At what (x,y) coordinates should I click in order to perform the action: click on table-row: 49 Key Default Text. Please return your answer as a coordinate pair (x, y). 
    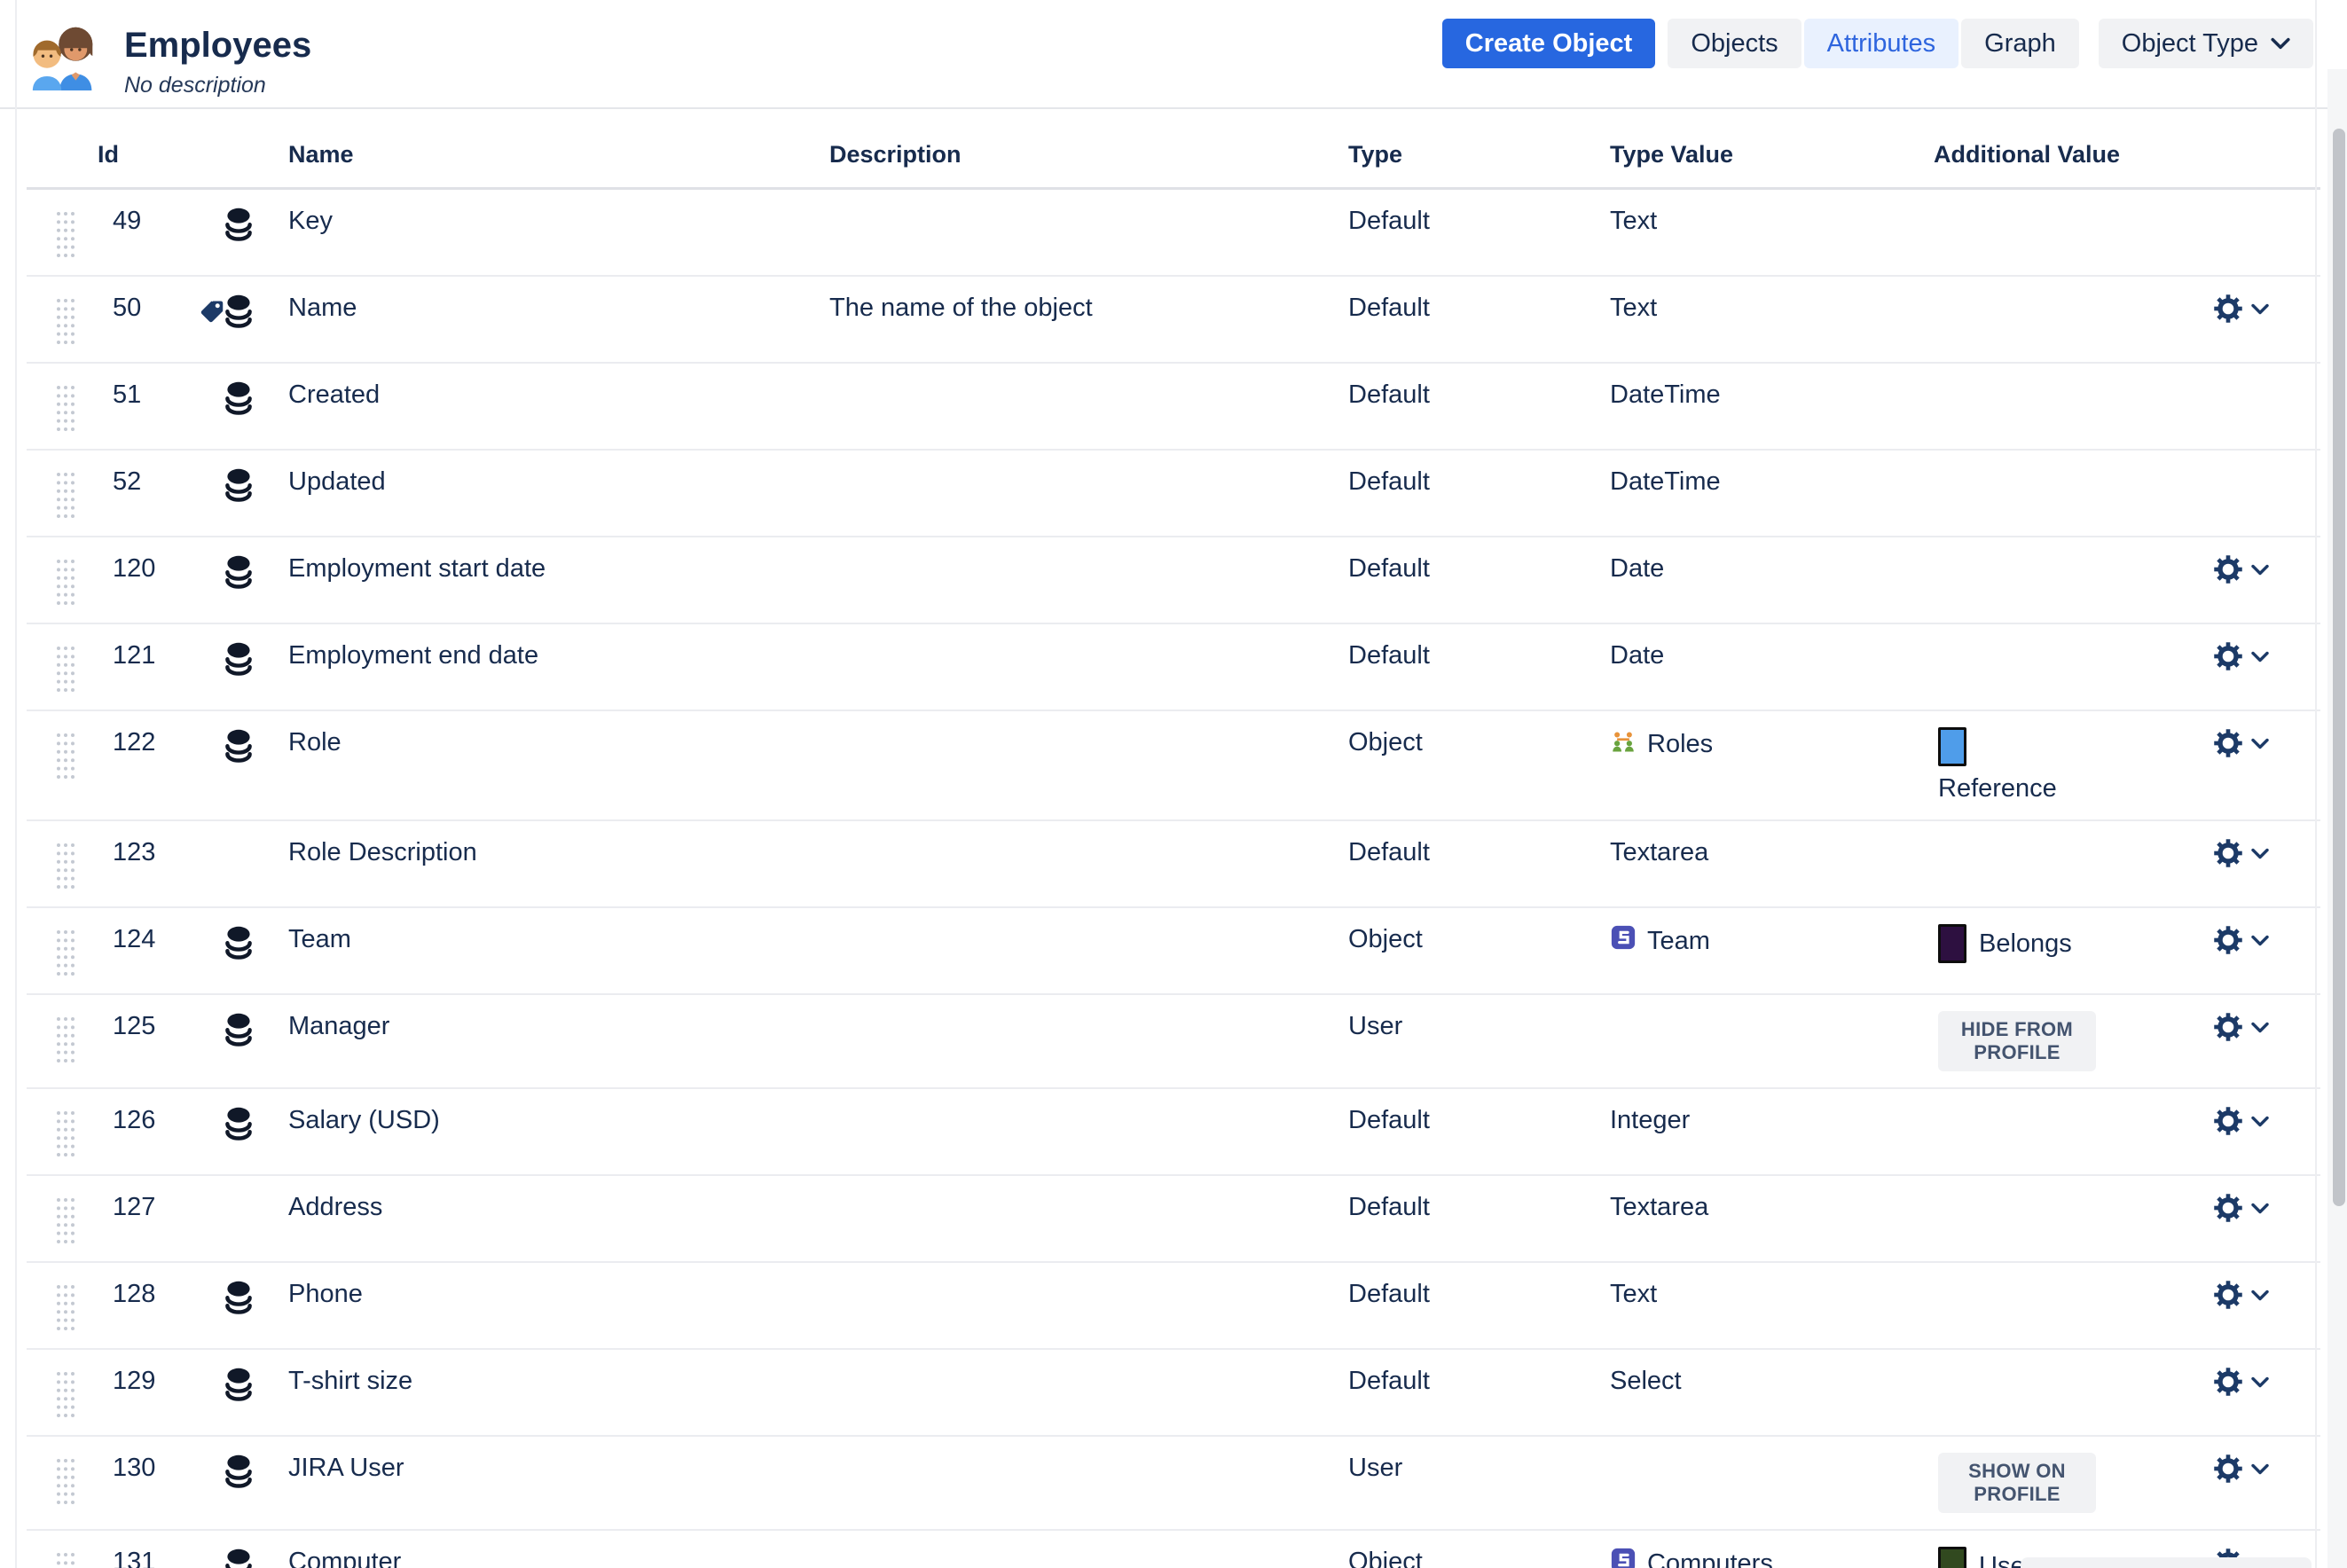
    Looking at the image, I should click on (1173, 233).